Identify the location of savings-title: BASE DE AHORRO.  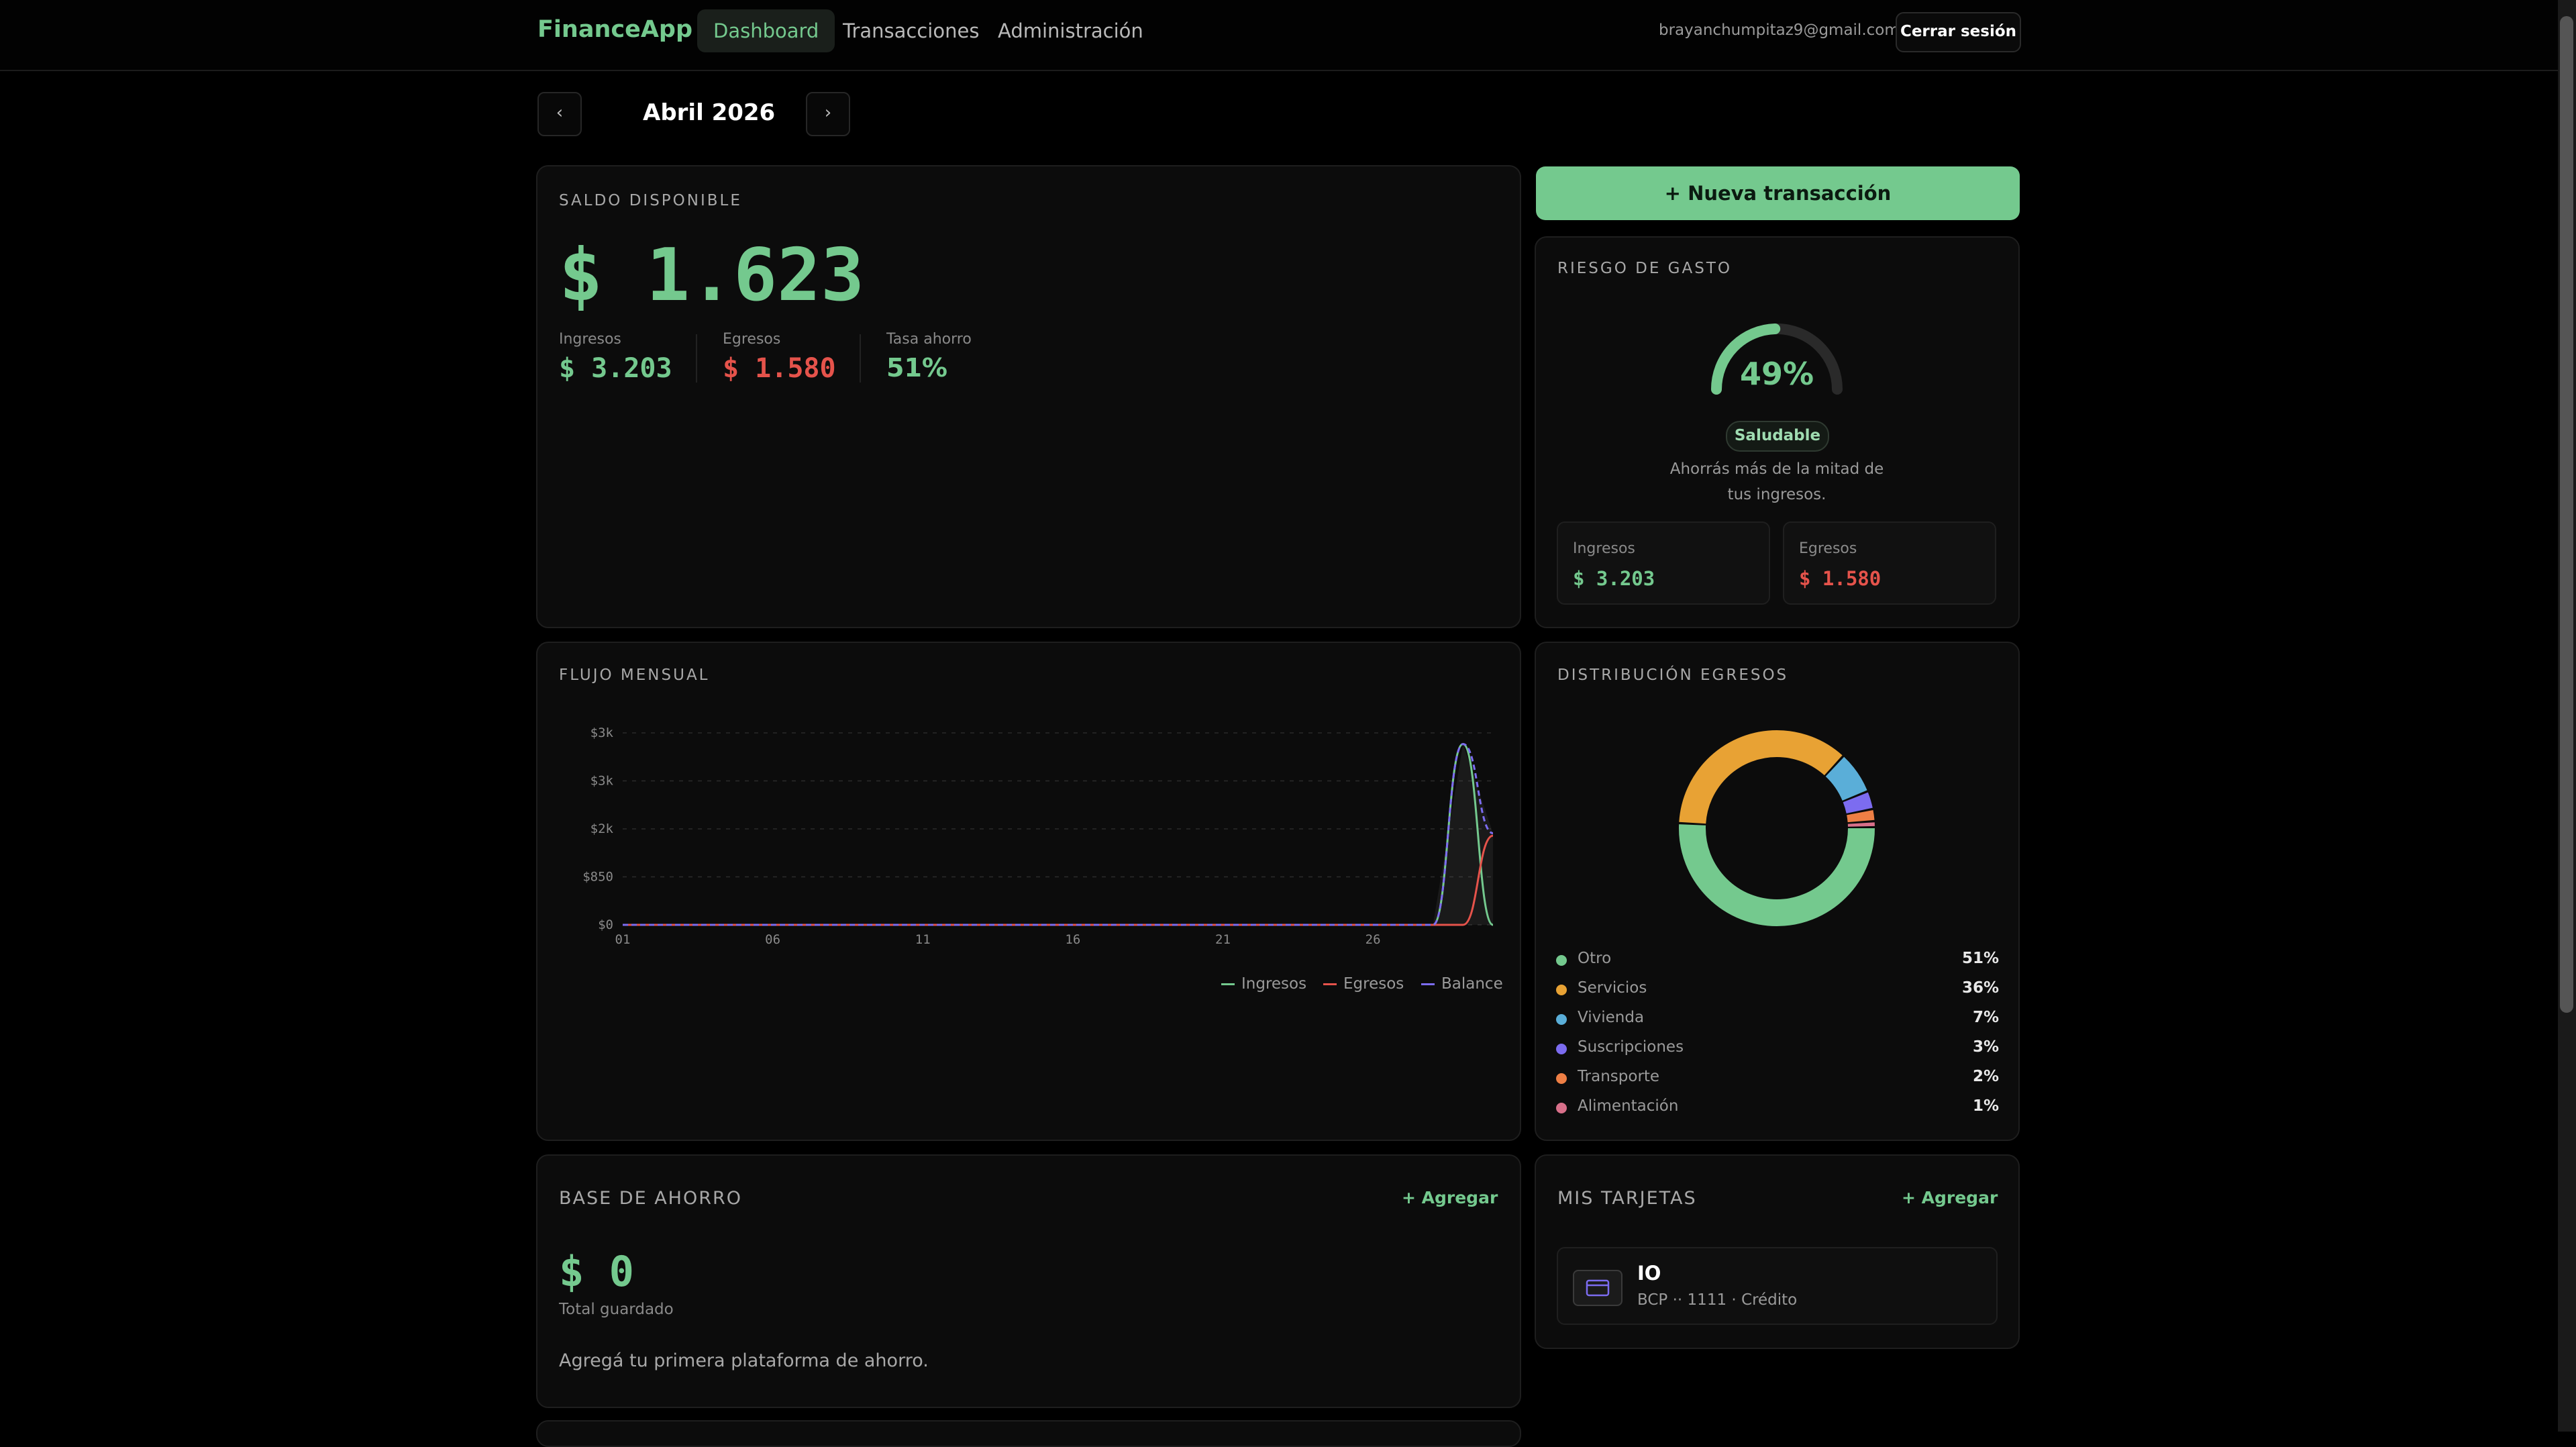
(651, 1199).